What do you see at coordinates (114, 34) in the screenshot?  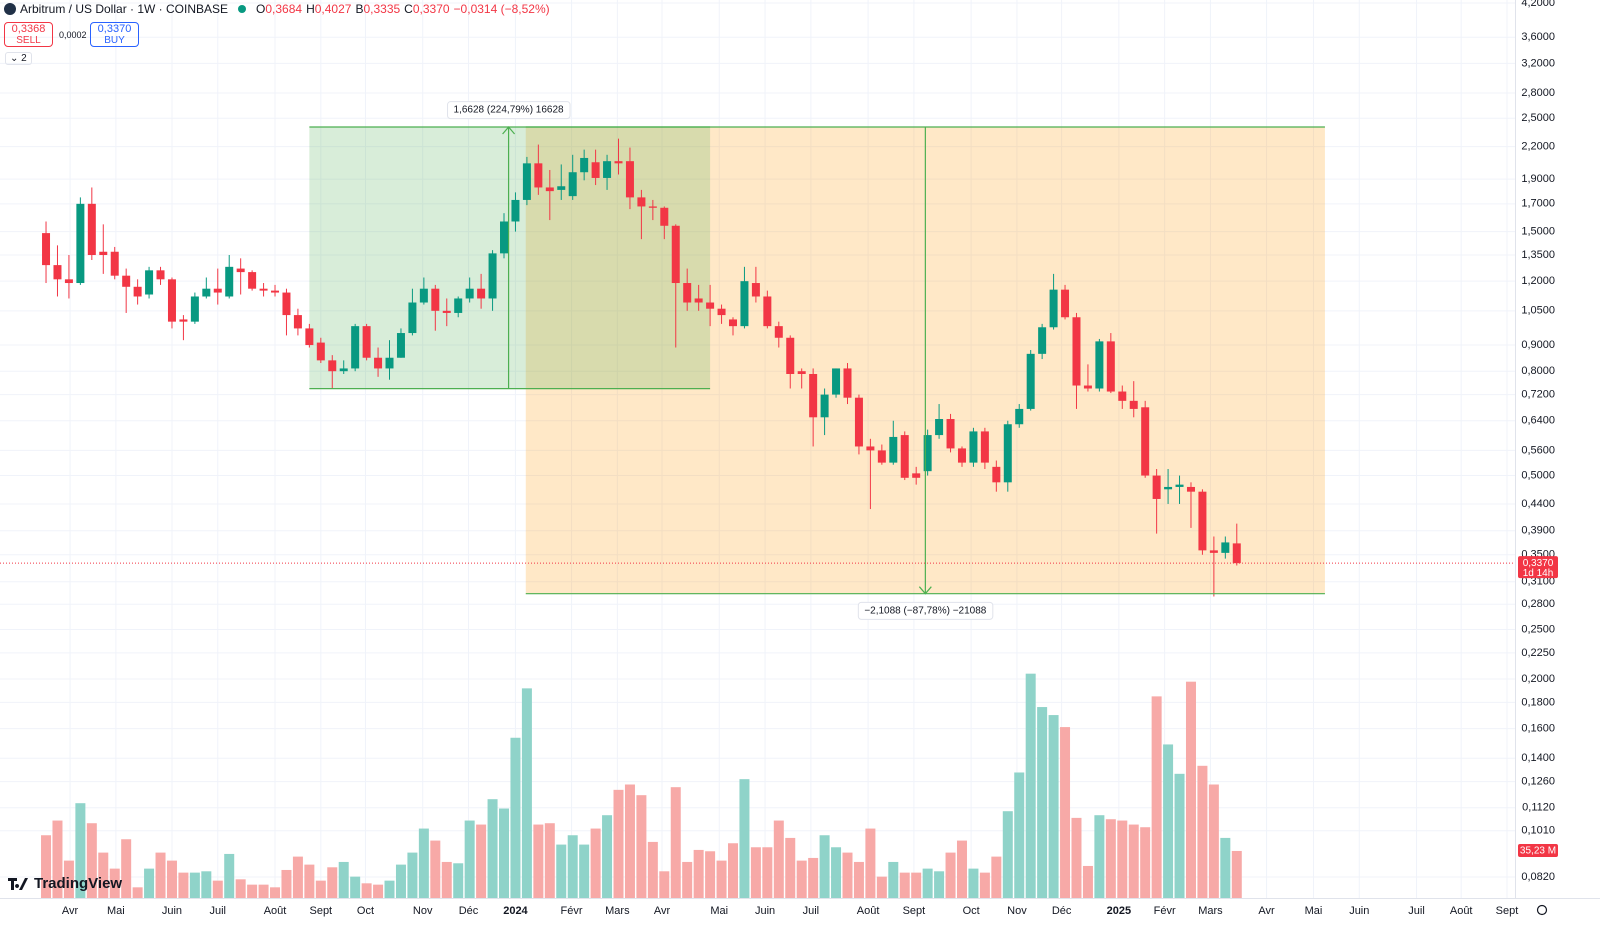 I see `buy-button: 0,3370 BUY` at bounding box center [114, 34].